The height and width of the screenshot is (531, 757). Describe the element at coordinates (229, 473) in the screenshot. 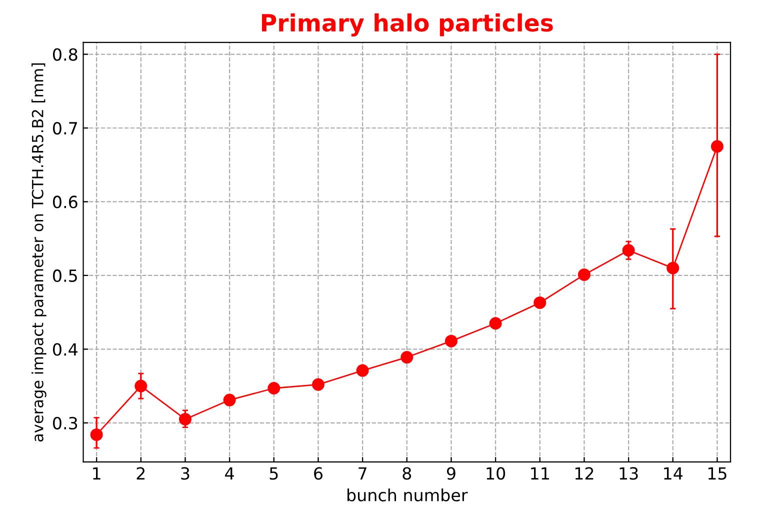

I see `x-tick-label: 4` at that location.